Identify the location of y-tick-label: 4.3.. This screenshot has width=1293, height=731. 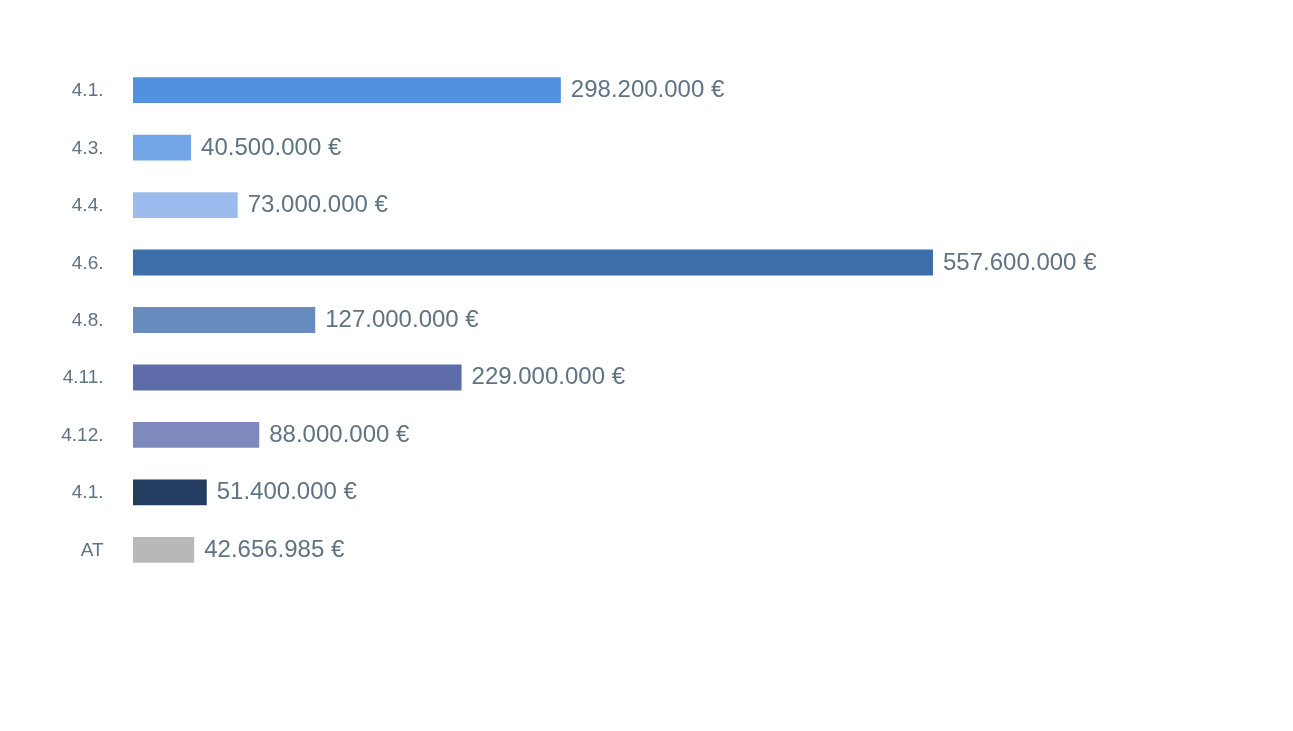
(87, 147).